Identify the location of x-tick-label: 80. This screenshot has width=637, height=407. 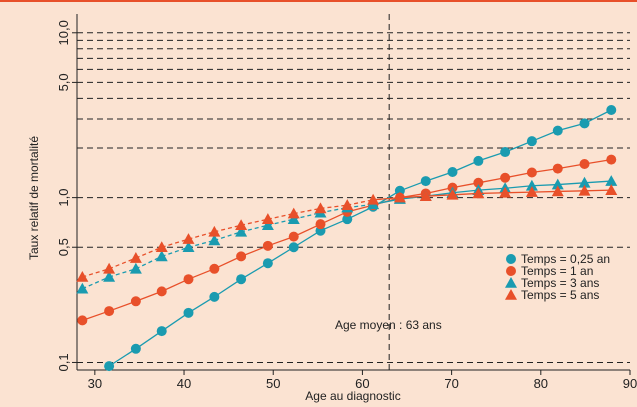
(541, 383).